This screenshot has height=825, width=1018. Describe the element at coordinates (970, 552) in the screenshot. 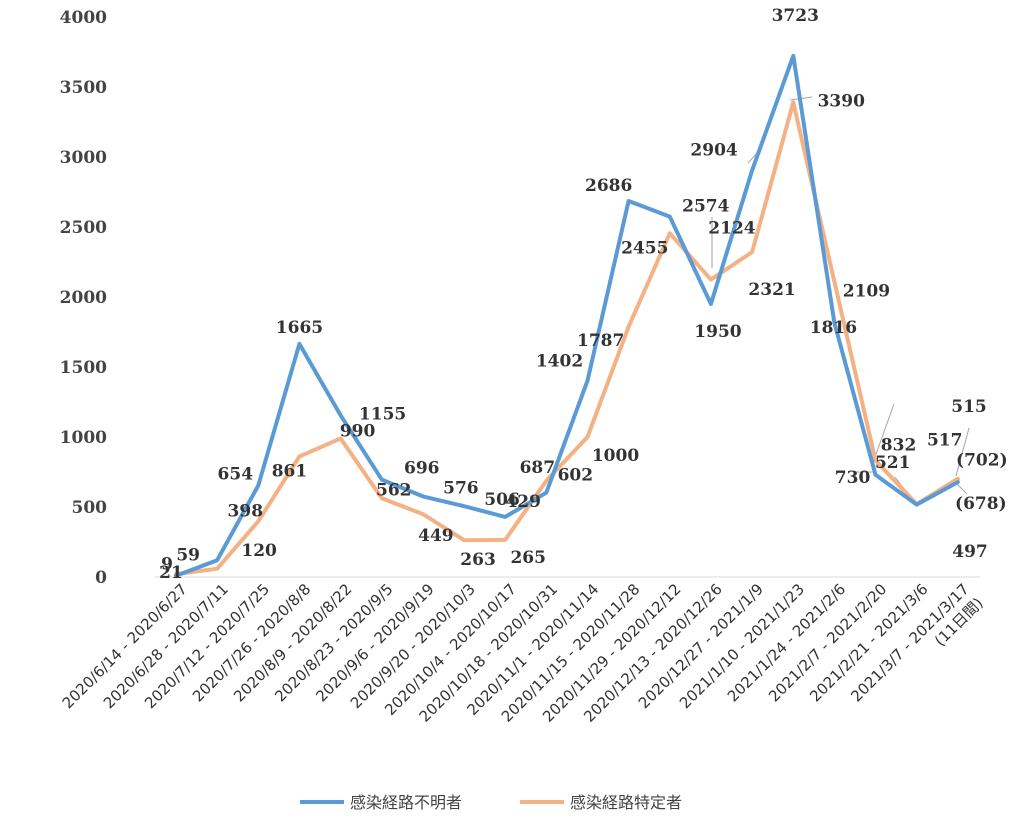

I see `data-label-extra: 497` at that location.